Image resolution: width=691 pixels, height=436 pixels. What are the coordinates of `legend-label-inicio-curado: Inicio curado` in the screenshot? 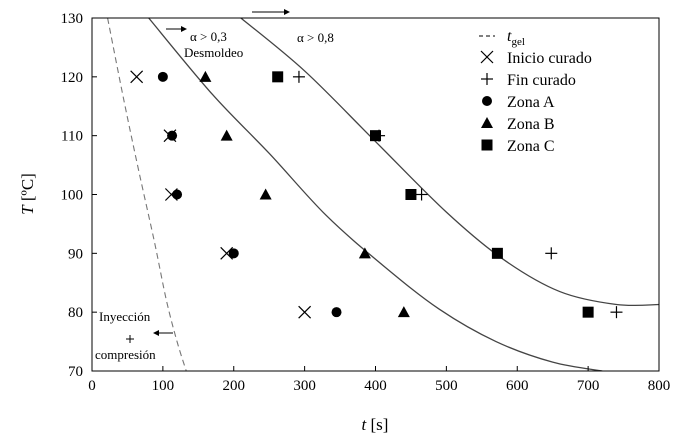 It's located at (549, 58).